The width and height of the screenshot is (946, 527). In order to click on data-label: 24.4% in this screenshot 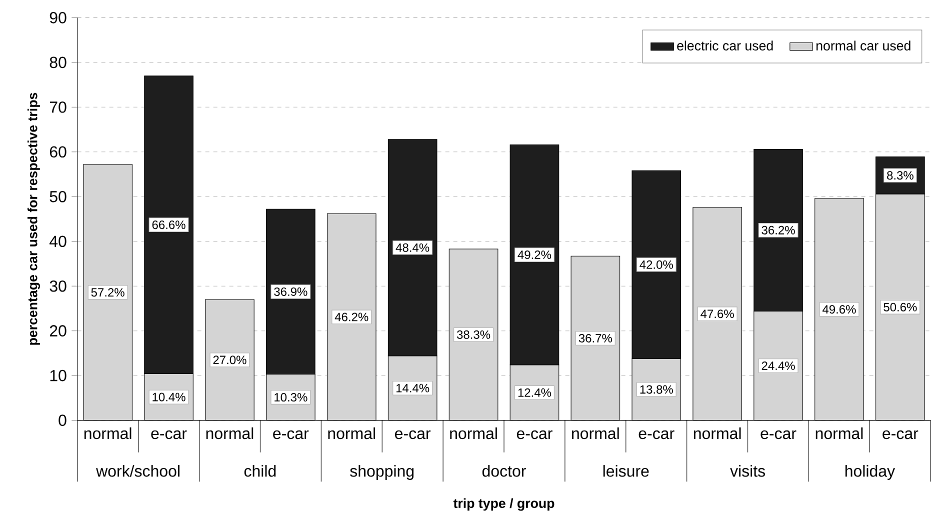, I will do `click(778, 366)`.